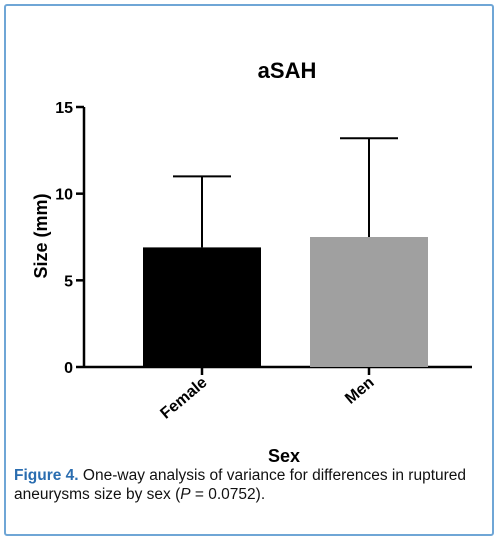 This screenshot has height=542, width=500. Describe the element at coordinates (185, 494) in the screenshot. I see `caption-p-symbol: P` at that location.